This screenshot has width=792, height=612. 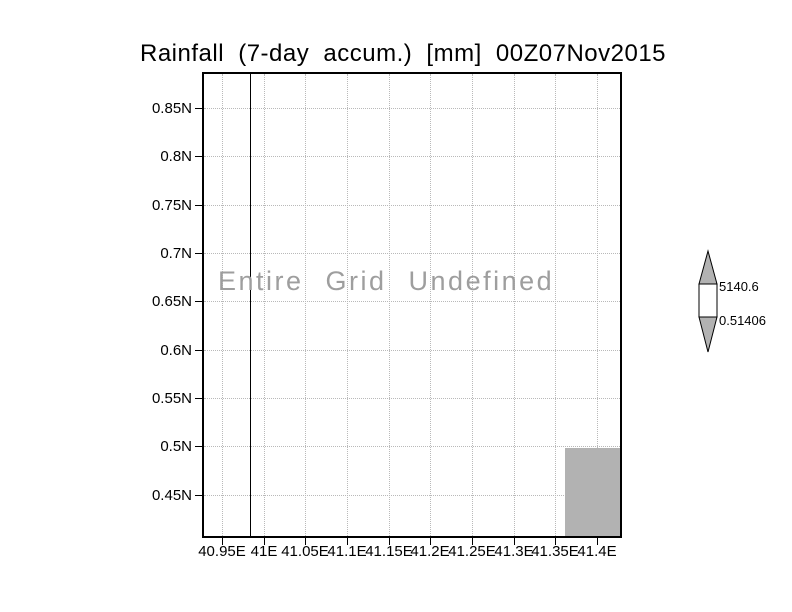 I want to click on colorbar-lower-arrow-icon, so click(x=708, y=334).